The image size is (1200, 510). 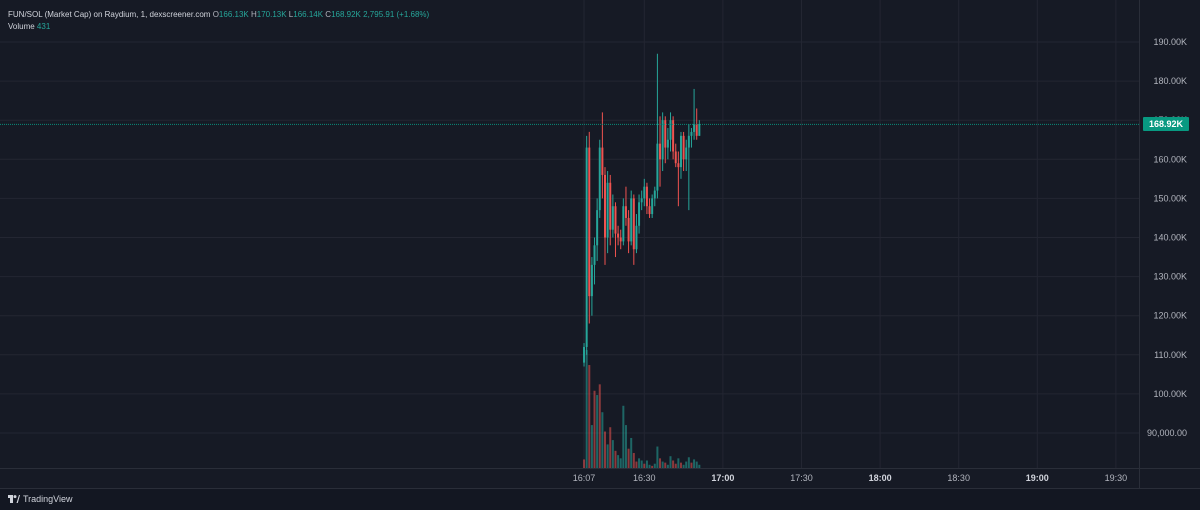 What do you see at coordinates (1170, 277) in the screenshot?
I see `price-axis-label: 130.00K` at bounding box center [1170, 277].